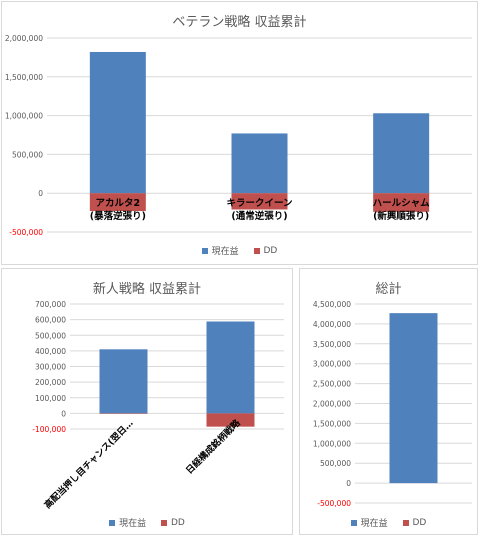  What do you see at coordinates (118, 216) in the screenshot?
I see `category-label: (暴落逆張り)` at bounding box center [118, 216].